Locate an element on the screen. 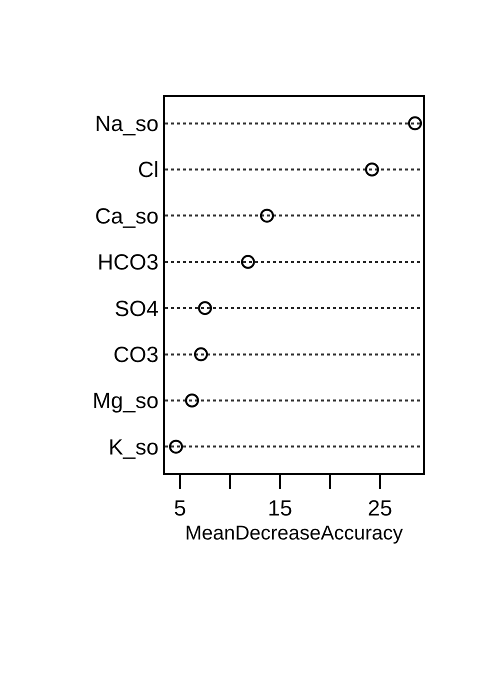  y-tick-label: Na_so is located at coordinates (127, 123).